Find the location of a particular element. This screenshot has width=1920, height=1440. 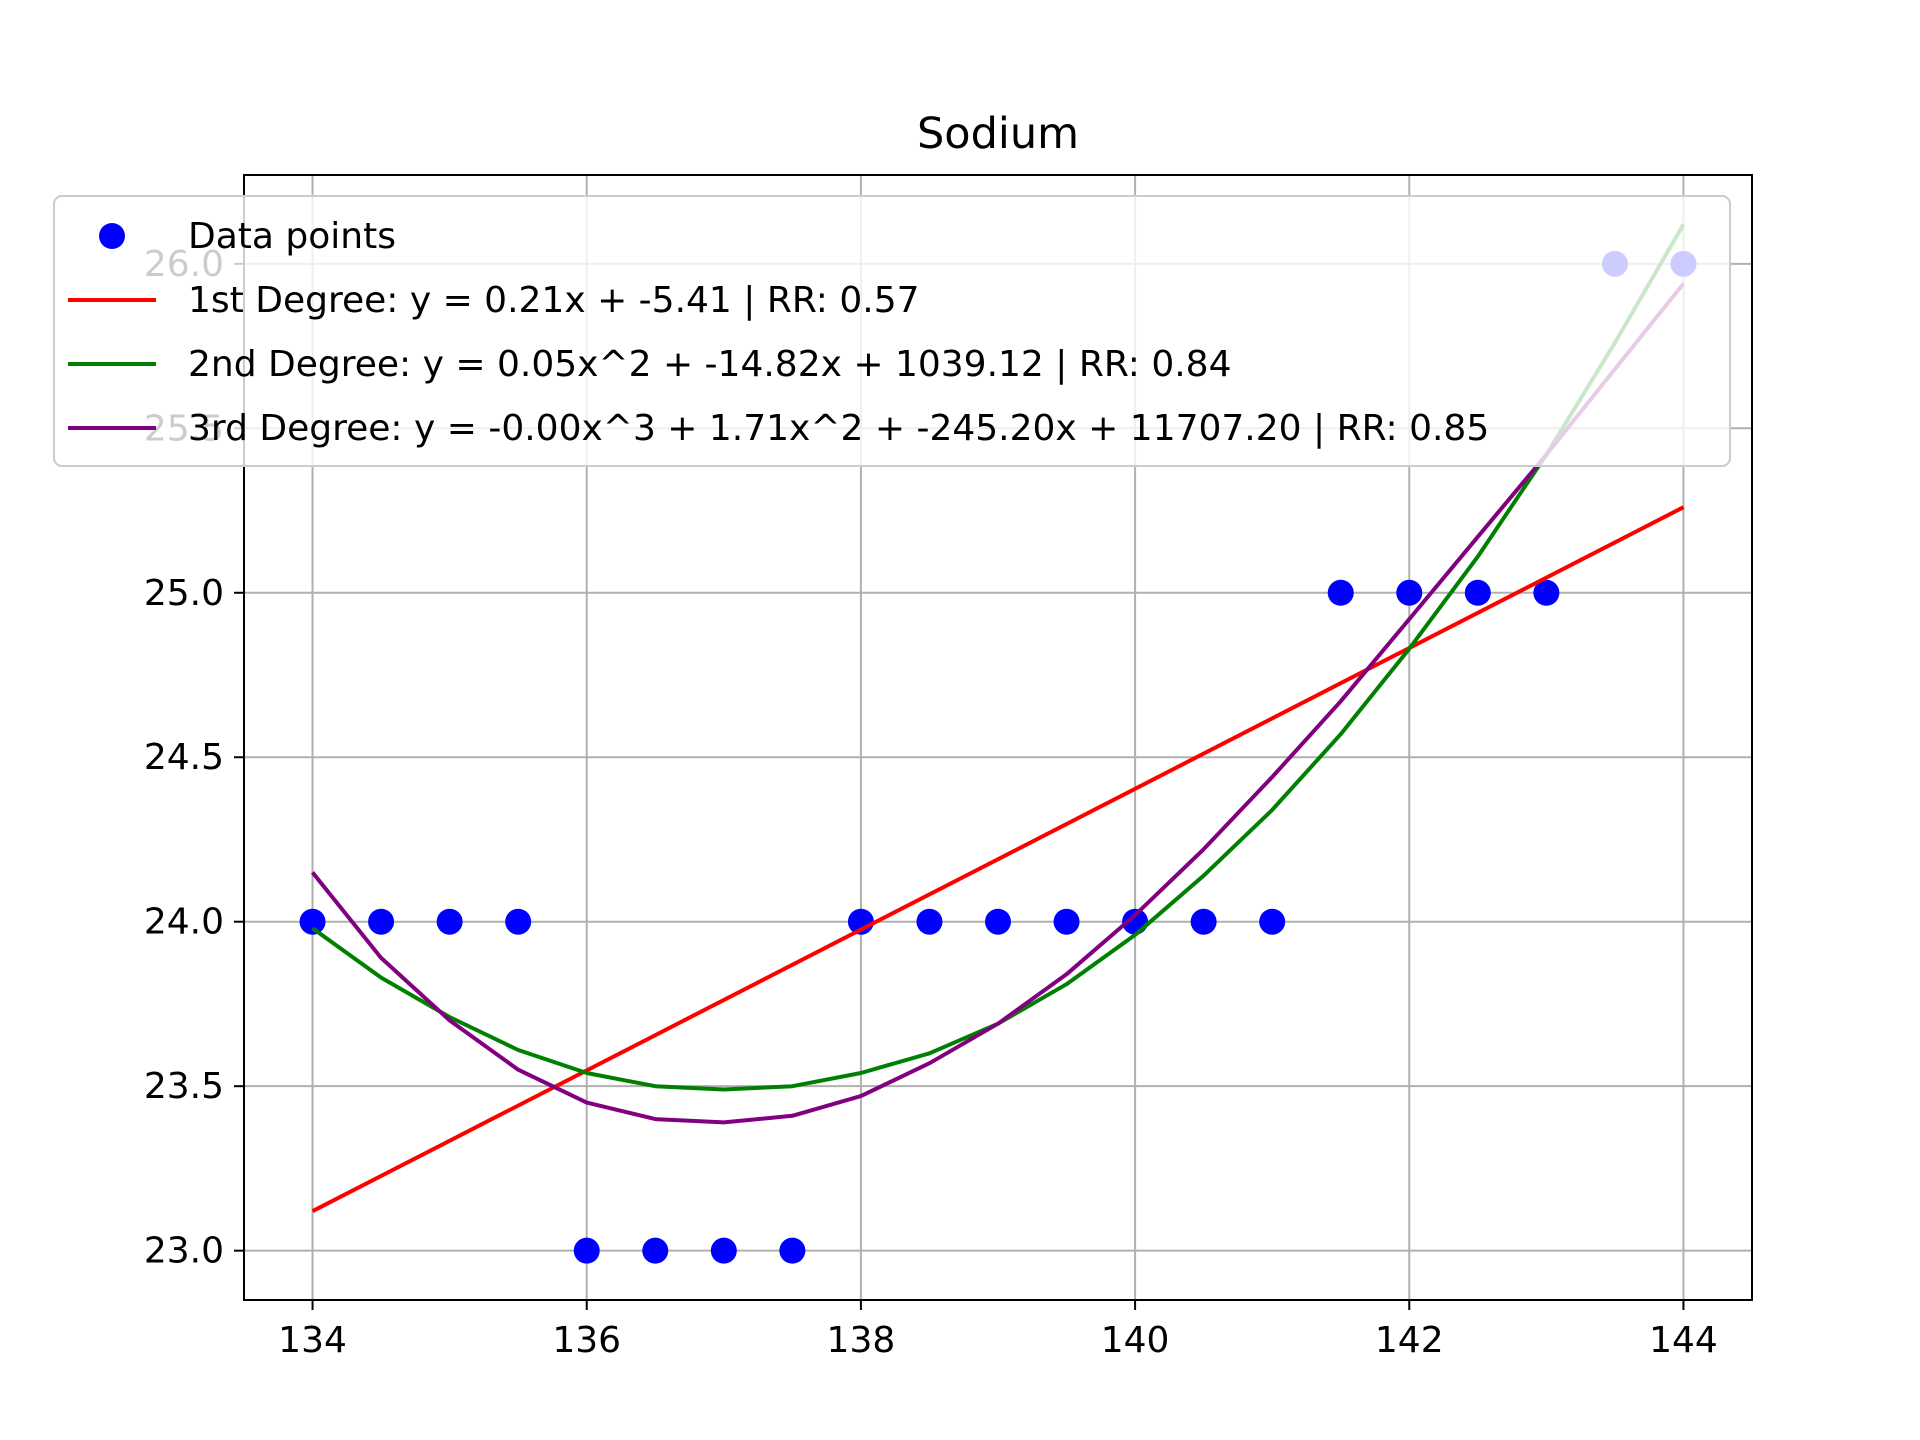

x-tick-label: 144 is located at coordinates (1683, 1340).